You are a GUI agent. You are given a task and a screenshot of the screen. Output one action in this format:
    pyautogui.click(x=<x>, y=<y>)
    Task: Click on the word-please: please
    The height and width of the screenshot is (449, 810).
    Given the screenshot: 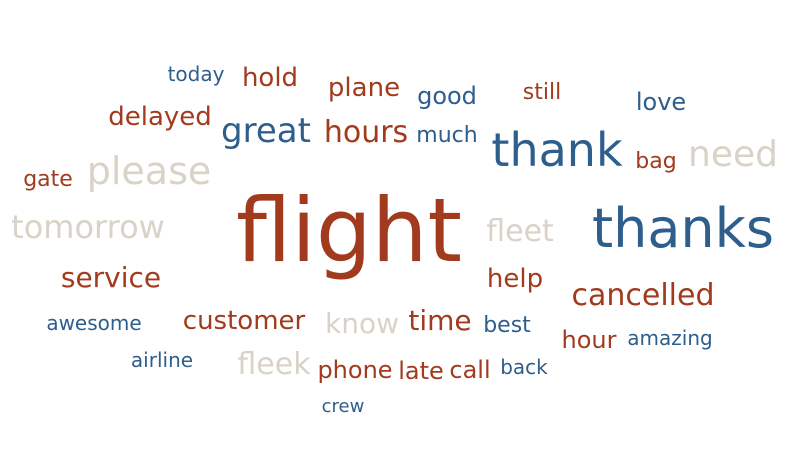 What is the action you would take?
    pyautogui.click(x=149, y=171)
    